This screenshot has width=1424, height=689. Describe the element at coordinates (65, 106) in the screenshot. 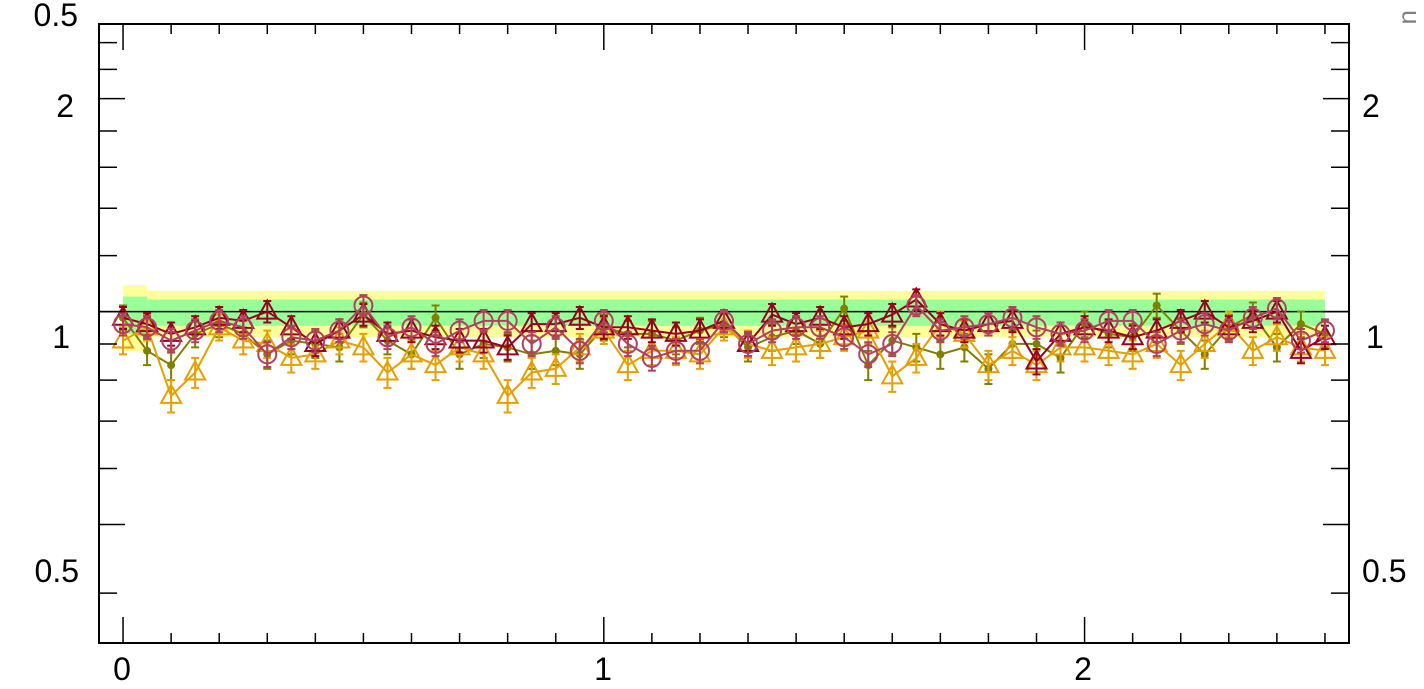

I see `y-tick-label-2-left: 2` at that location.